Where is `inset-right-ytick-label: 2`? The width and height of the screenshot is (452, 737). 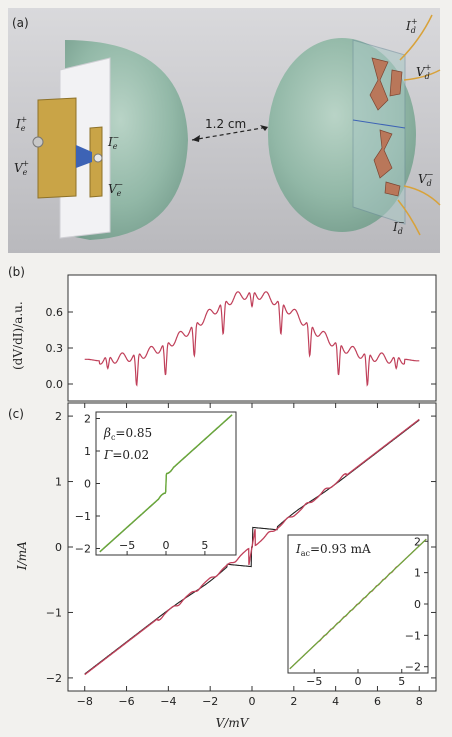 inset-right-ytick-label: 2 is located at coordinates (417, 541).